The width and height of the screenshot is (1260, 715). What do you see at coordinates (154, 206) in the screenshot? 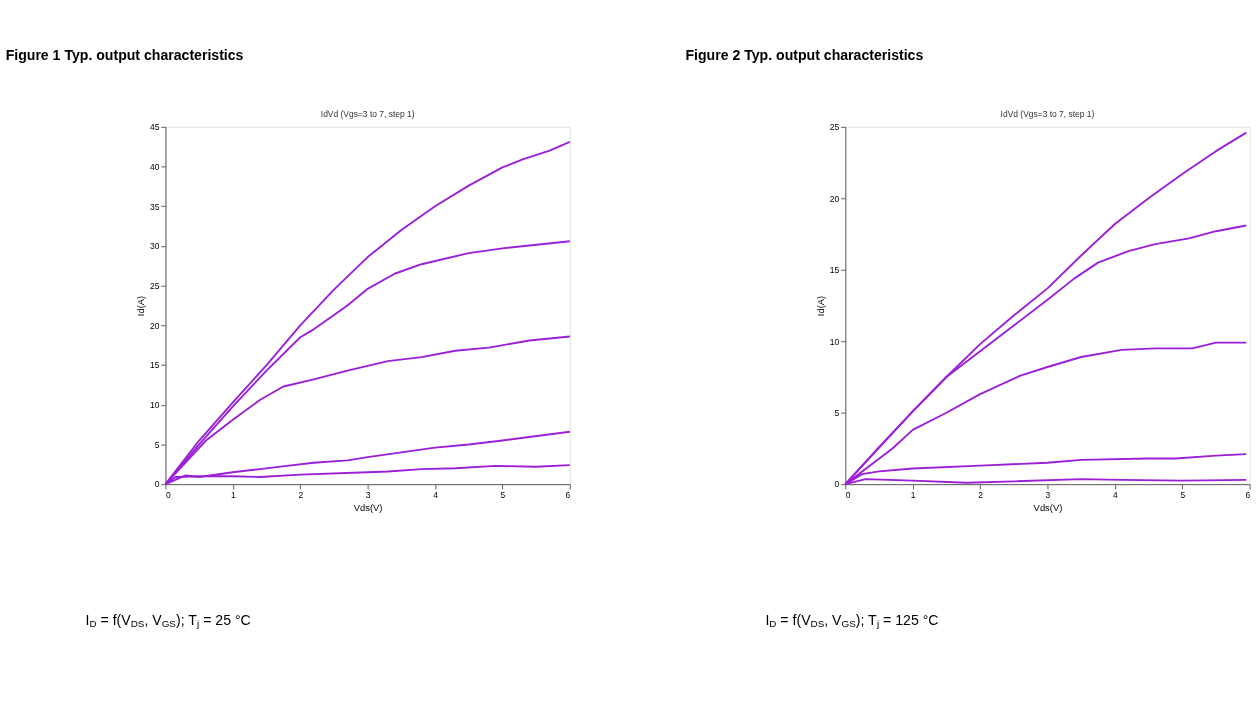
I see `y-tick-label: 35` at bounding box center [154, 206].